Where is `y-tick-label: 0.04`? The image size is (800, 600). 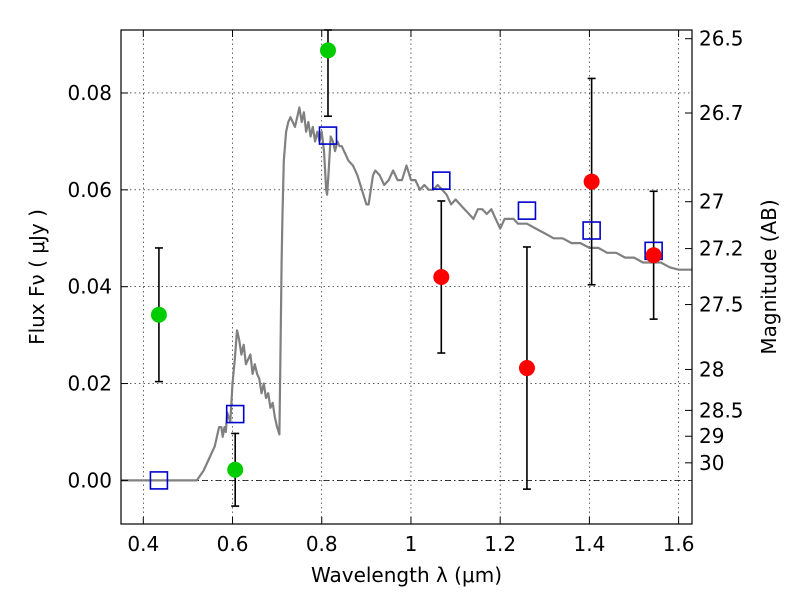
y-tick-label: 0.04 is located at coordinates (89, 287).